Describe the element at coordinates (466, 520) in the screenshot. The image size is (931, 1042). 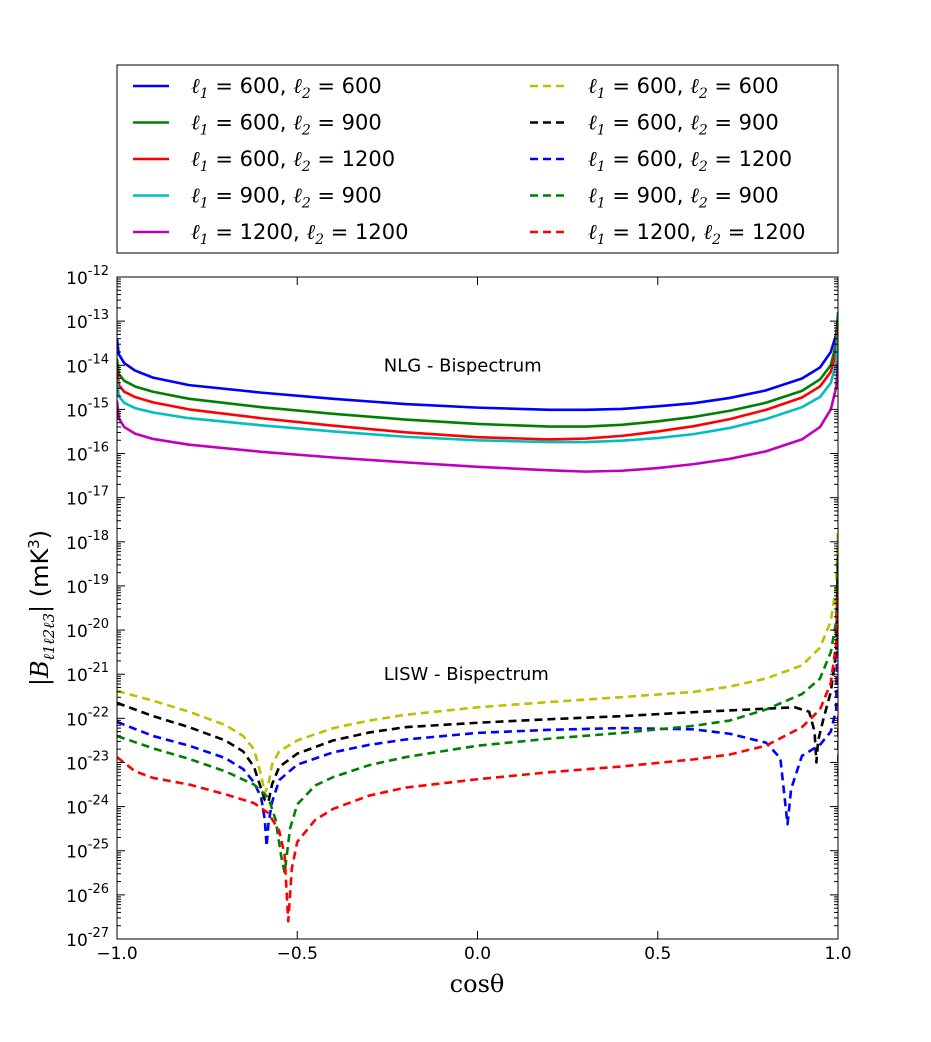
I see `annotations-layer: NLG - Bispectrum LISW - Bispectrum` at that location.